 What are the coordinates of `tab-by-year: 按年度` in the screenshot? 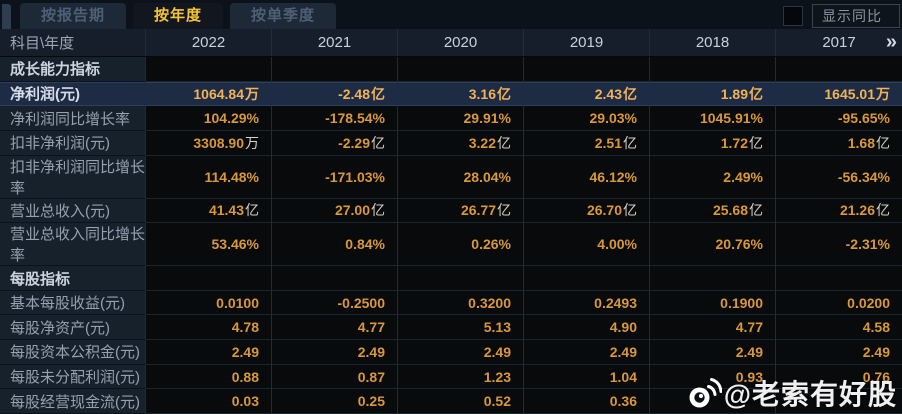 It's located at (178, 16).